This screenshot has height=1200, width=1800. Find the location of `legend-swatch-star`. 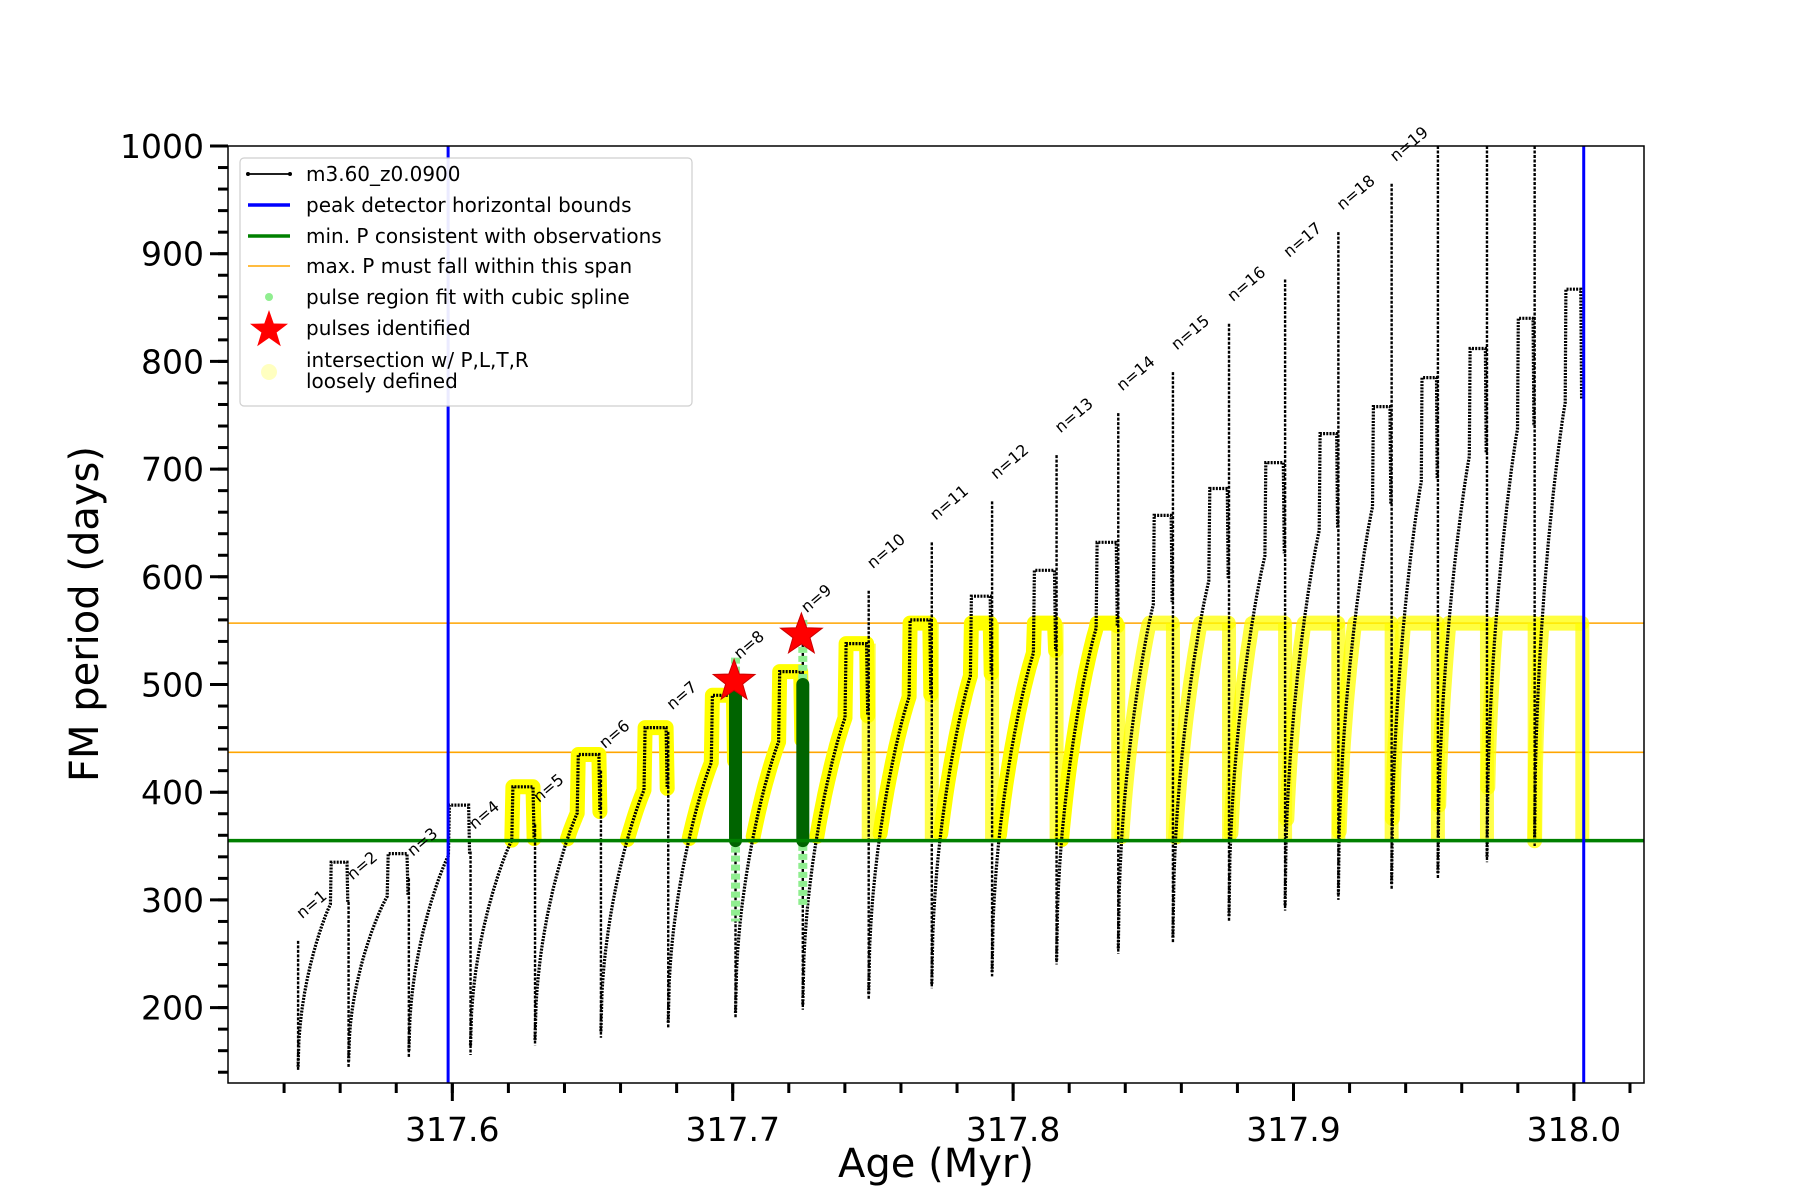

legend-swatch-star is located at coordinates (269, 328).